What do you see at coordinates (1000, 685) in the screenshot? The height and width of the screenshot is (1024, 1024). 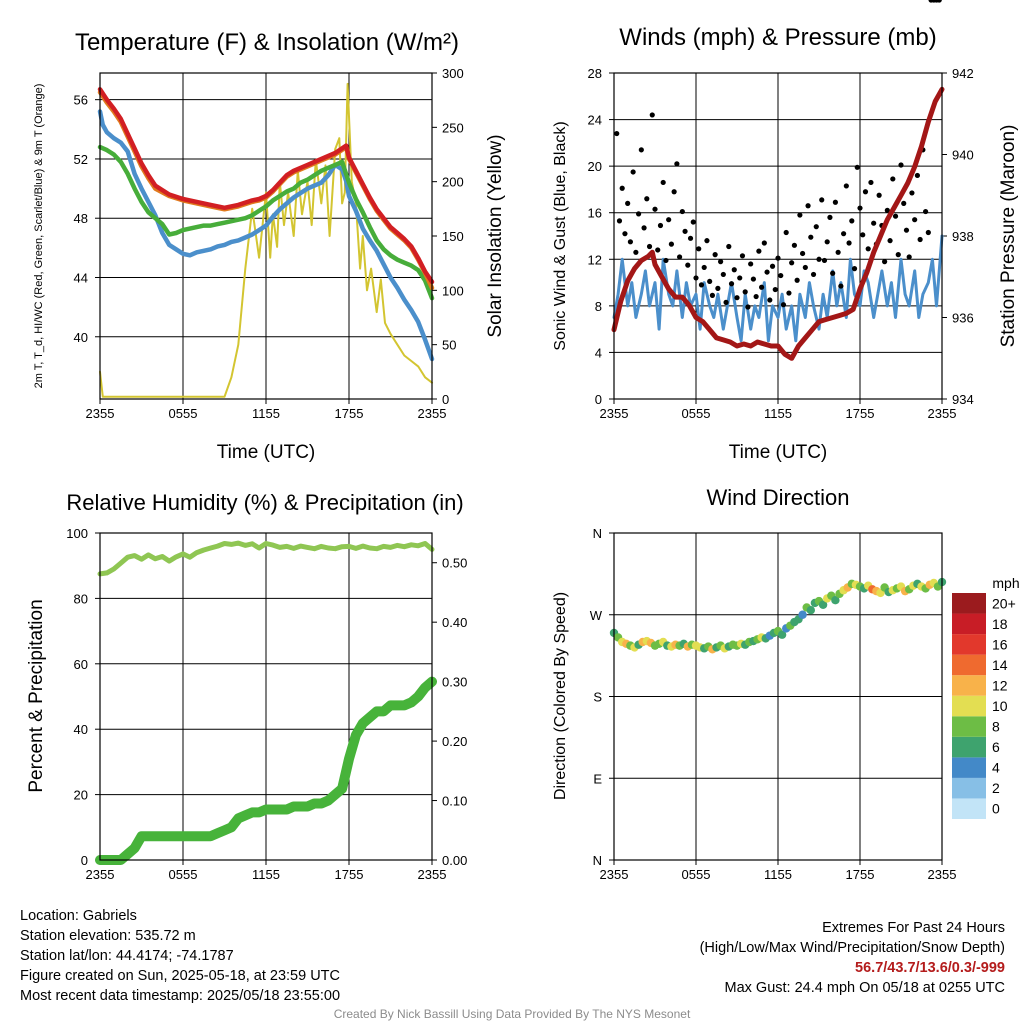 I see `colorbar-label: 12` at bounding box center [1000, 685].